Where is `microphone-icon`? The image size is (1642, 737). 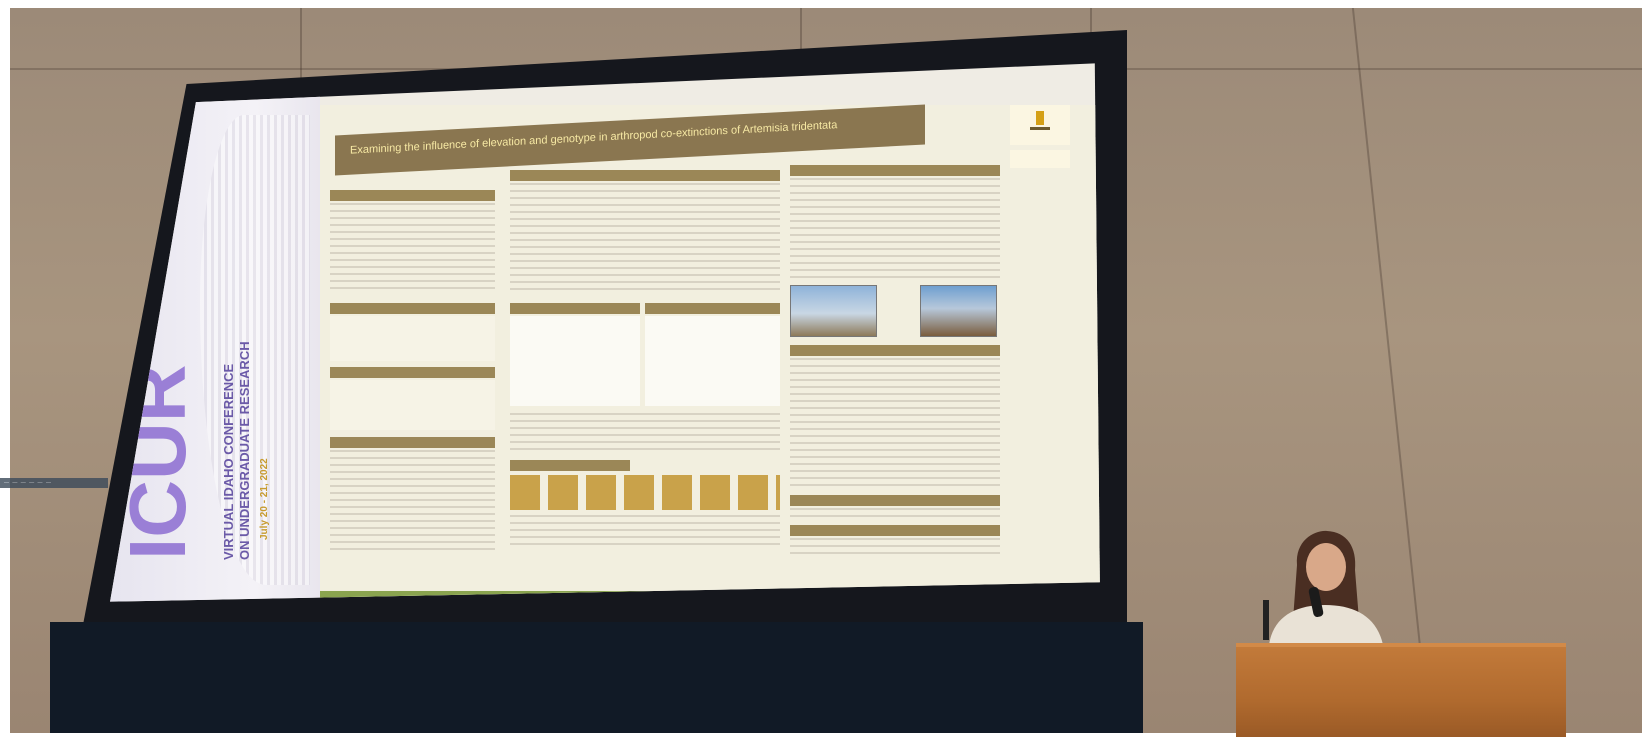
microphone-icon is located at coordinates (1316, 602).